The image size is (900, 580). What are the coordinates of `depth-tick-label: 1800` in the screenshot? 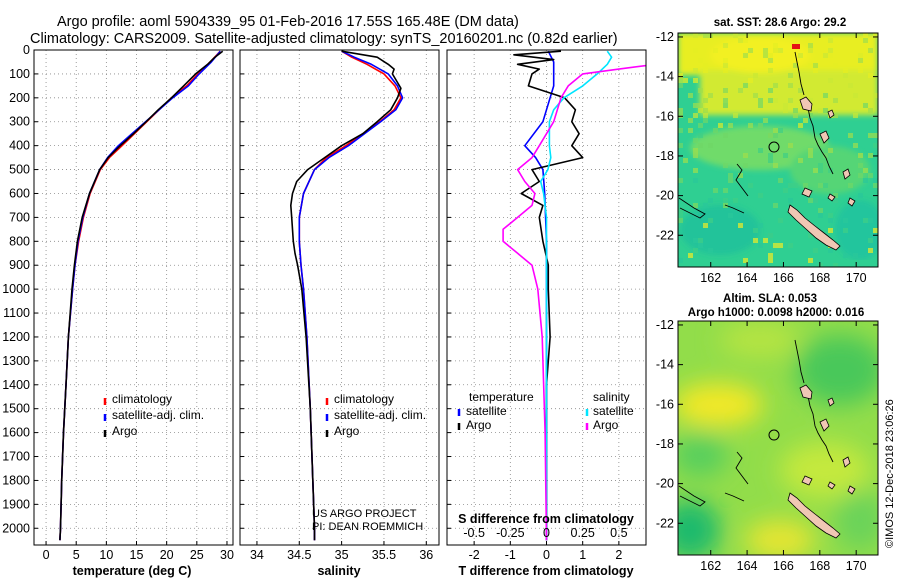 It's located at (16, 480).